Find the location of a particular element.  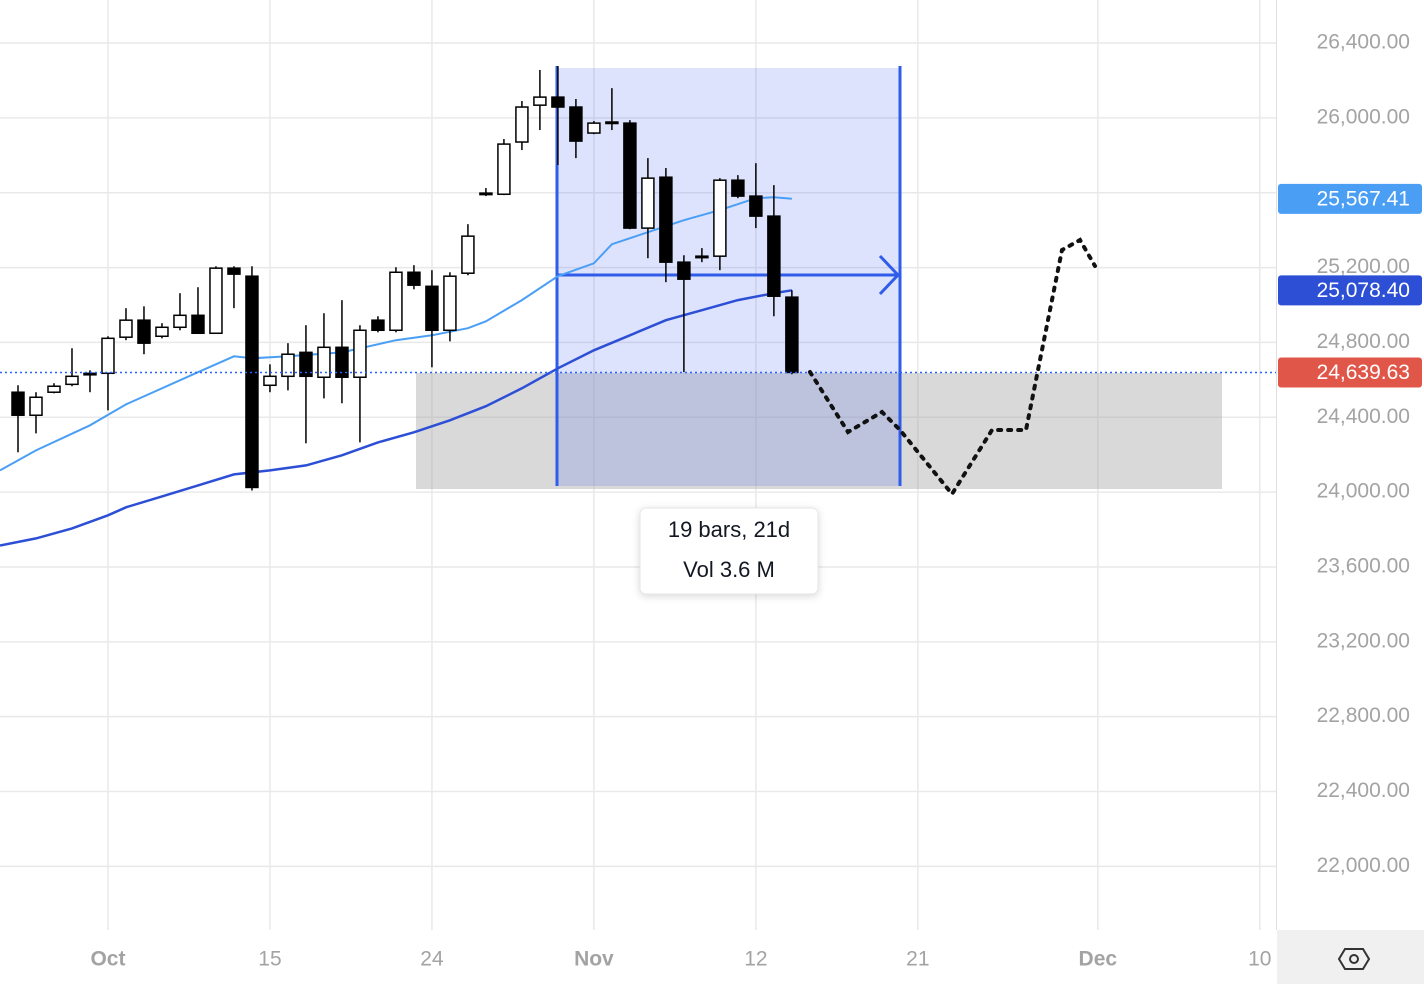

x-tick-label: 24 is located at coordinates (432, 959).